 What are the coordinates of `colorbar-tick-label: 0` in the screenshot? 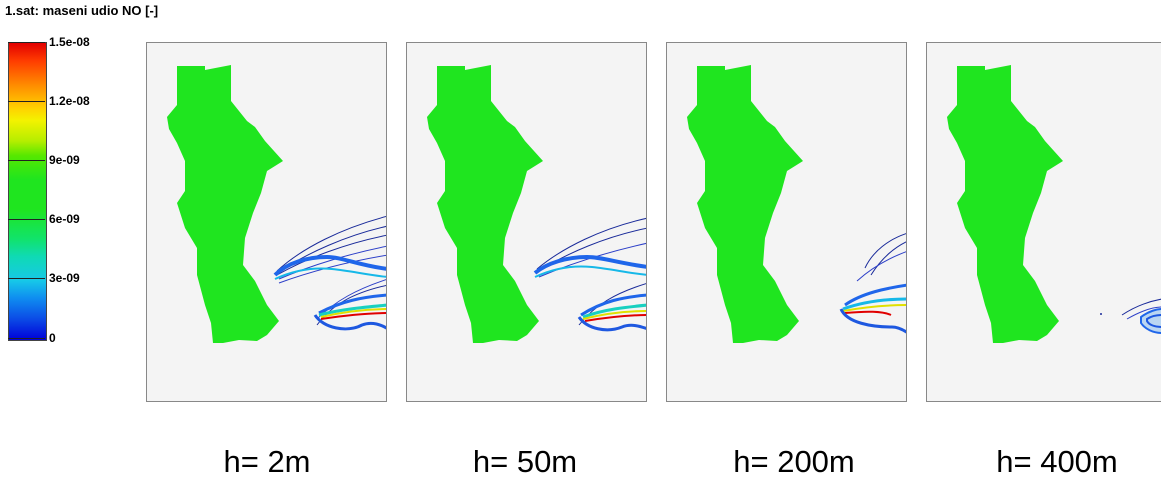 It's located at (52, 338).